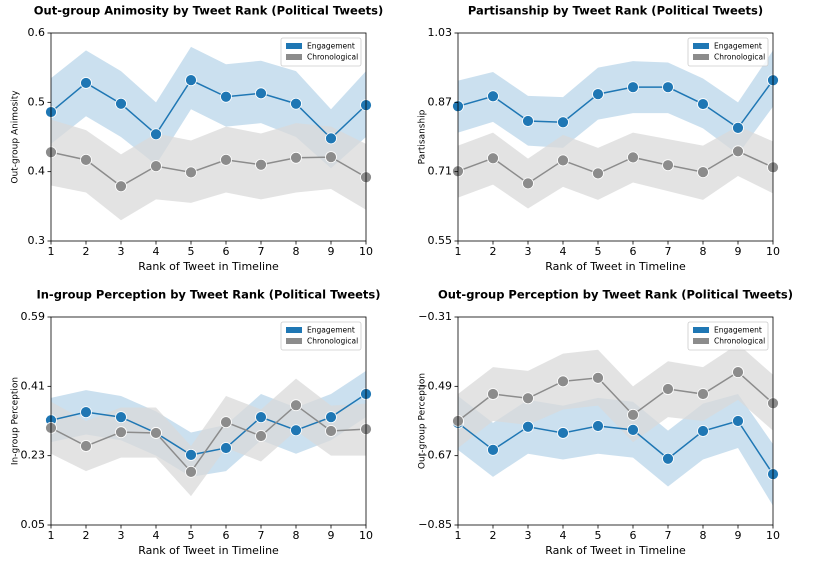  What do you see at coordinates (440, 32) in the screenshot?
I see `y-tick-label: 1.03` at bounding box center [440, 32].